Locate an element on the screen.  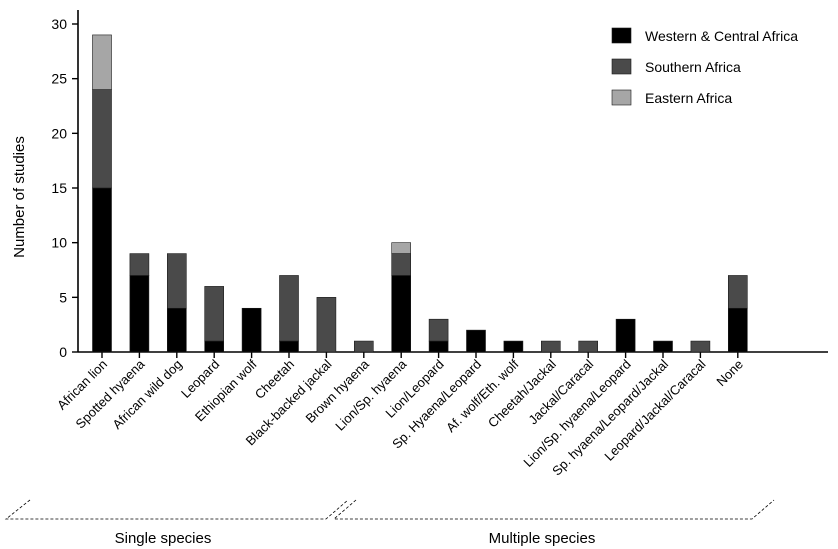
category-groups: Single species Multiple species is located at coordinates (389, 523).